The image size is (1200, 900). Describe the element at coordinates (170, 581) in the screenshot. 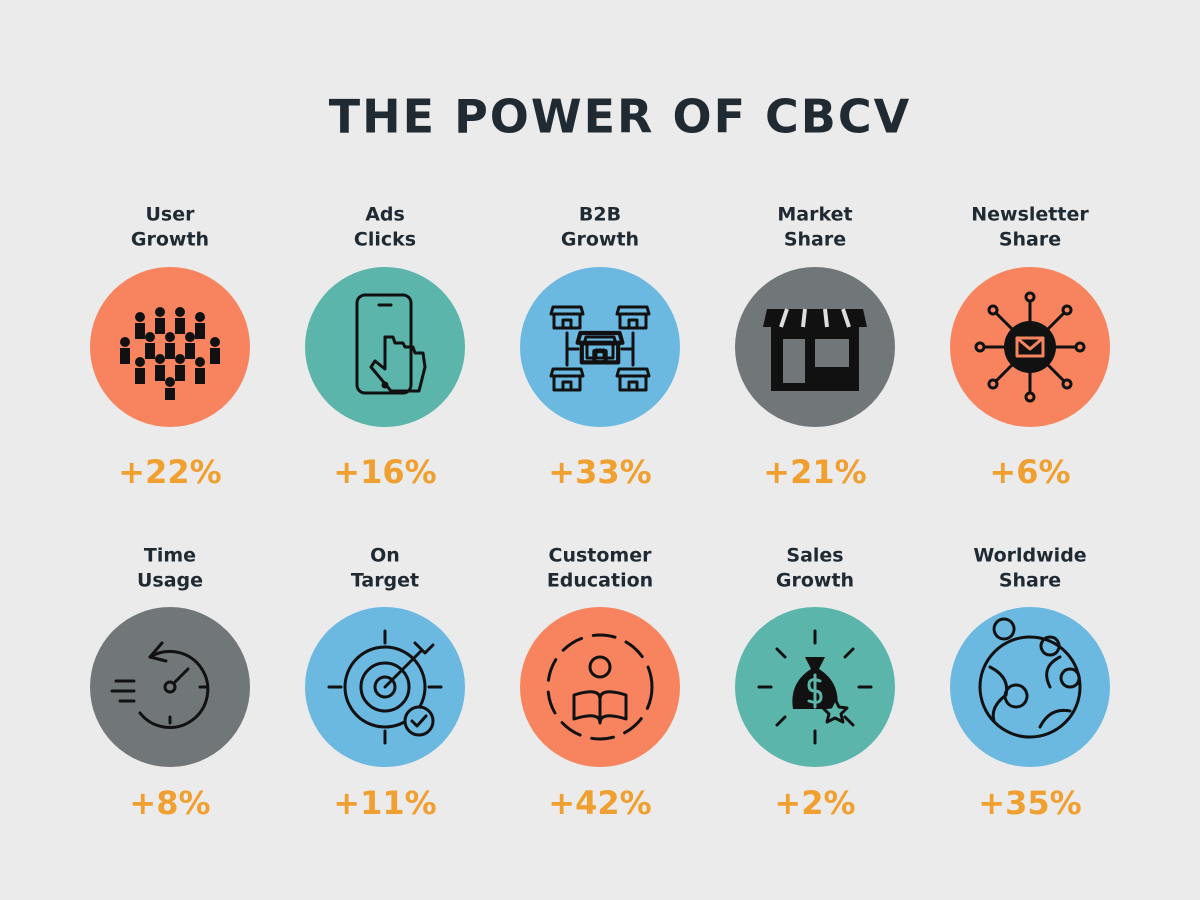

I see `stat-label: Usage` at that location.